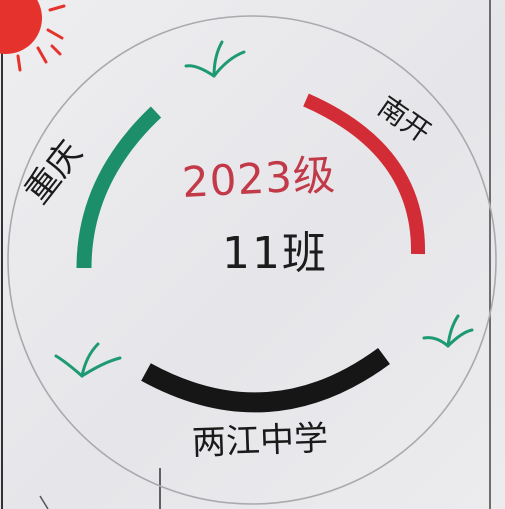 The height and width of the screenshot is (509, 505). I want to click on class-year-label: 2023级, so click(259, 178).